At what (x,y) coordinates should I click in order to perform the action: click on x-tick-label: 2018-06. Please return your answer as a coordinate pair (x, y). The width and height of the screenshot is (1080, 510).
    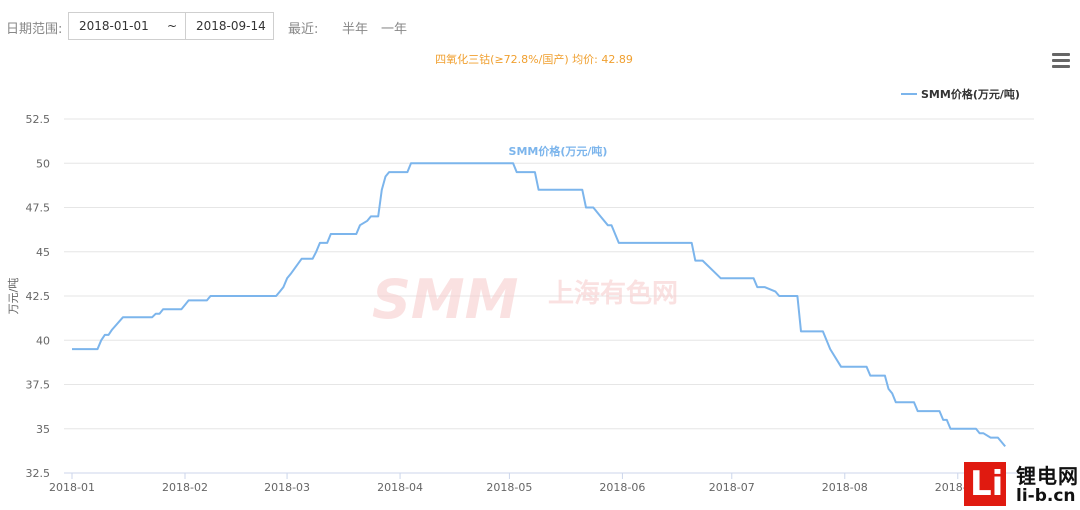
    Looking at the image, I should click on (622, 487).